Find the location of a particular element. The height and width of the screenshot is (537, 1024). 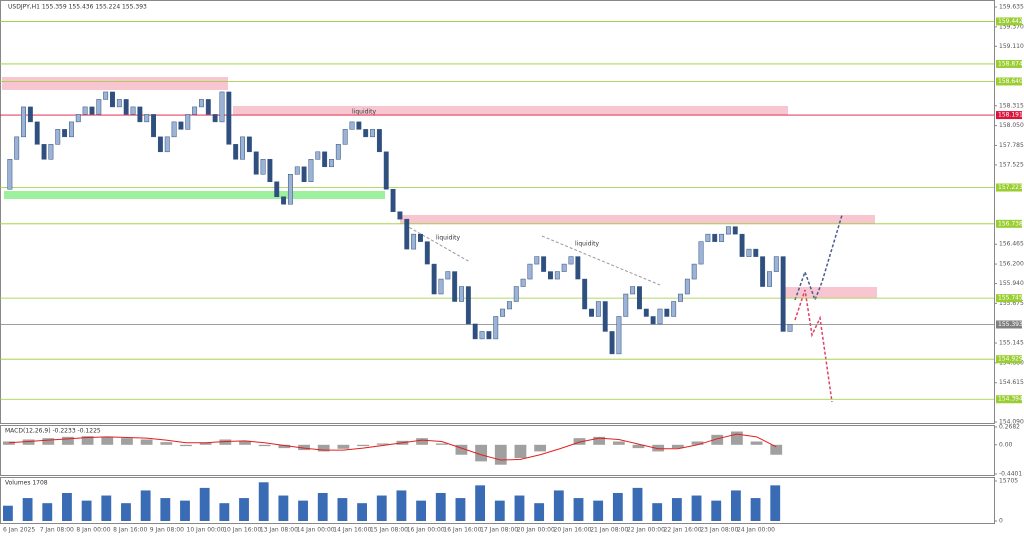

y-tick-label: -0.4401 is located at coordinates (1010, 474).